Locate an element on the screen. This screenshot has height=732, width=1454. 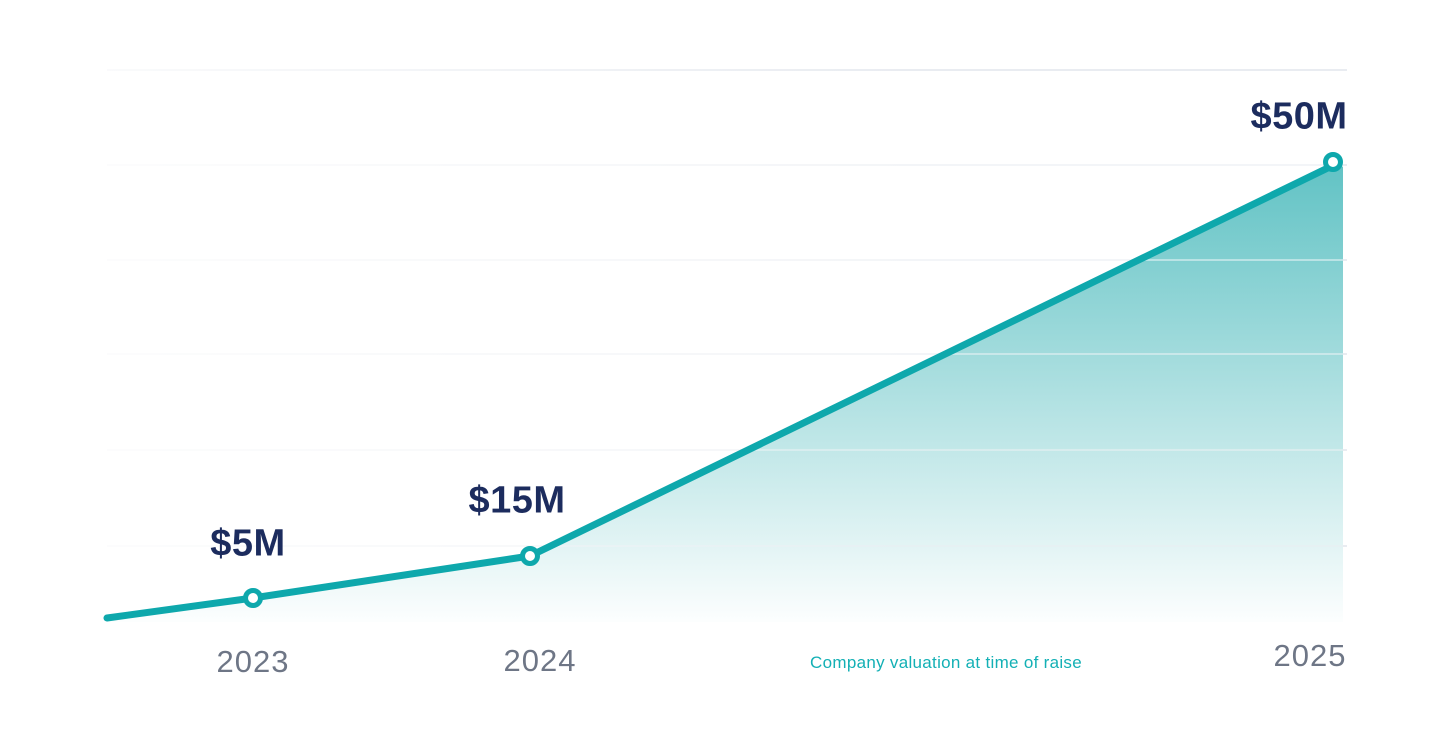
value-label-2024: $15M is located at coordinates (517, 500).